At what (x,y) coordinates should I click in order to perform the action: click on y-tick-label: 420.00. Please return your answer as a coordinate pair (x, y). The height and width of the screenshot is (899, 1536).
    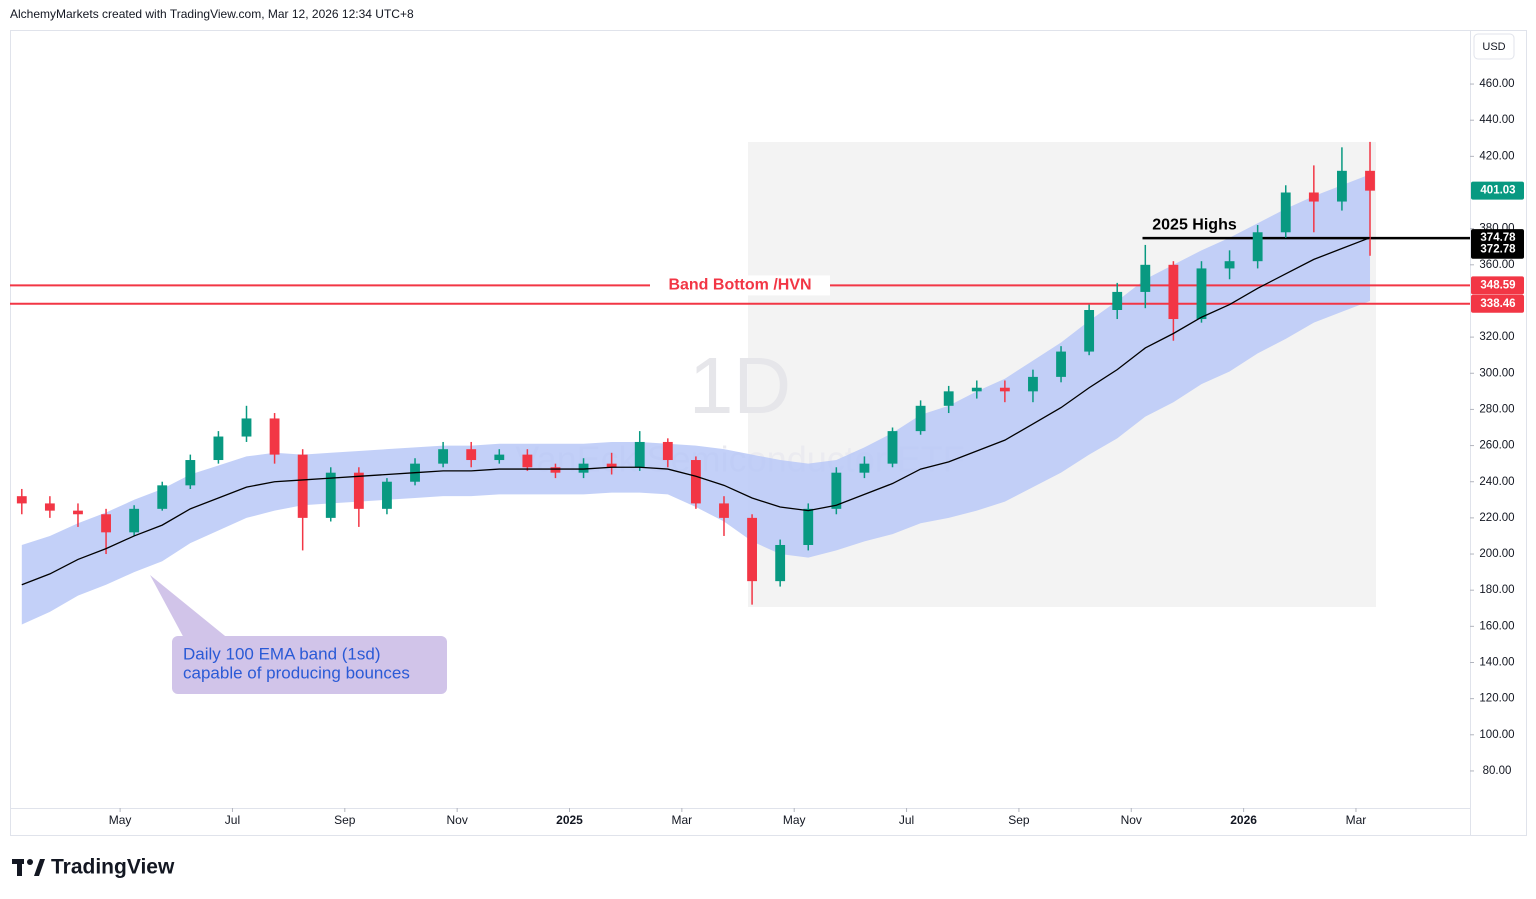
    Looking at the image, I should click on (1496, 156).